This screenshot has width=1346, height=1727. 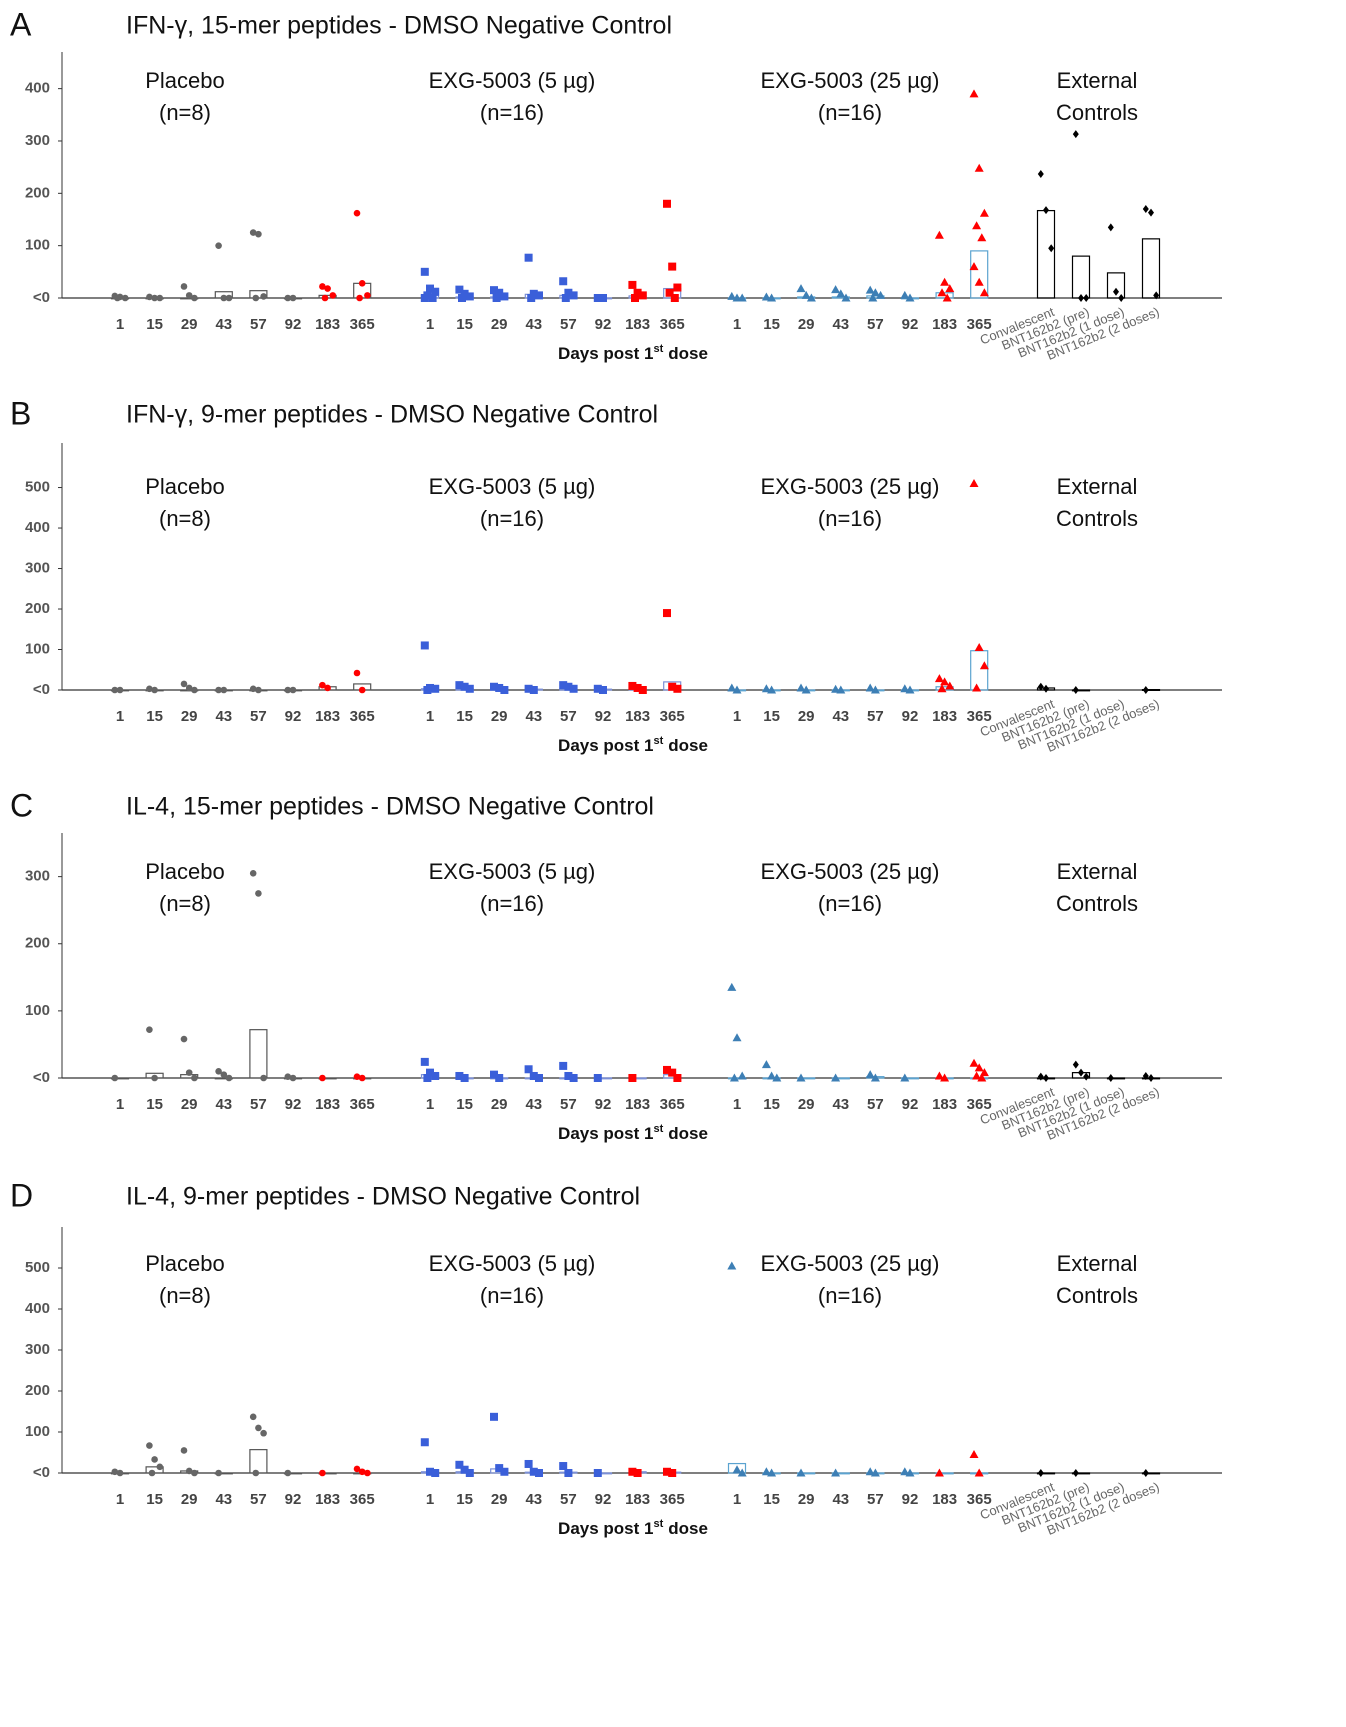 I want to click on x-axis-title: Days post 1st dose, so click(x=633, y=353).